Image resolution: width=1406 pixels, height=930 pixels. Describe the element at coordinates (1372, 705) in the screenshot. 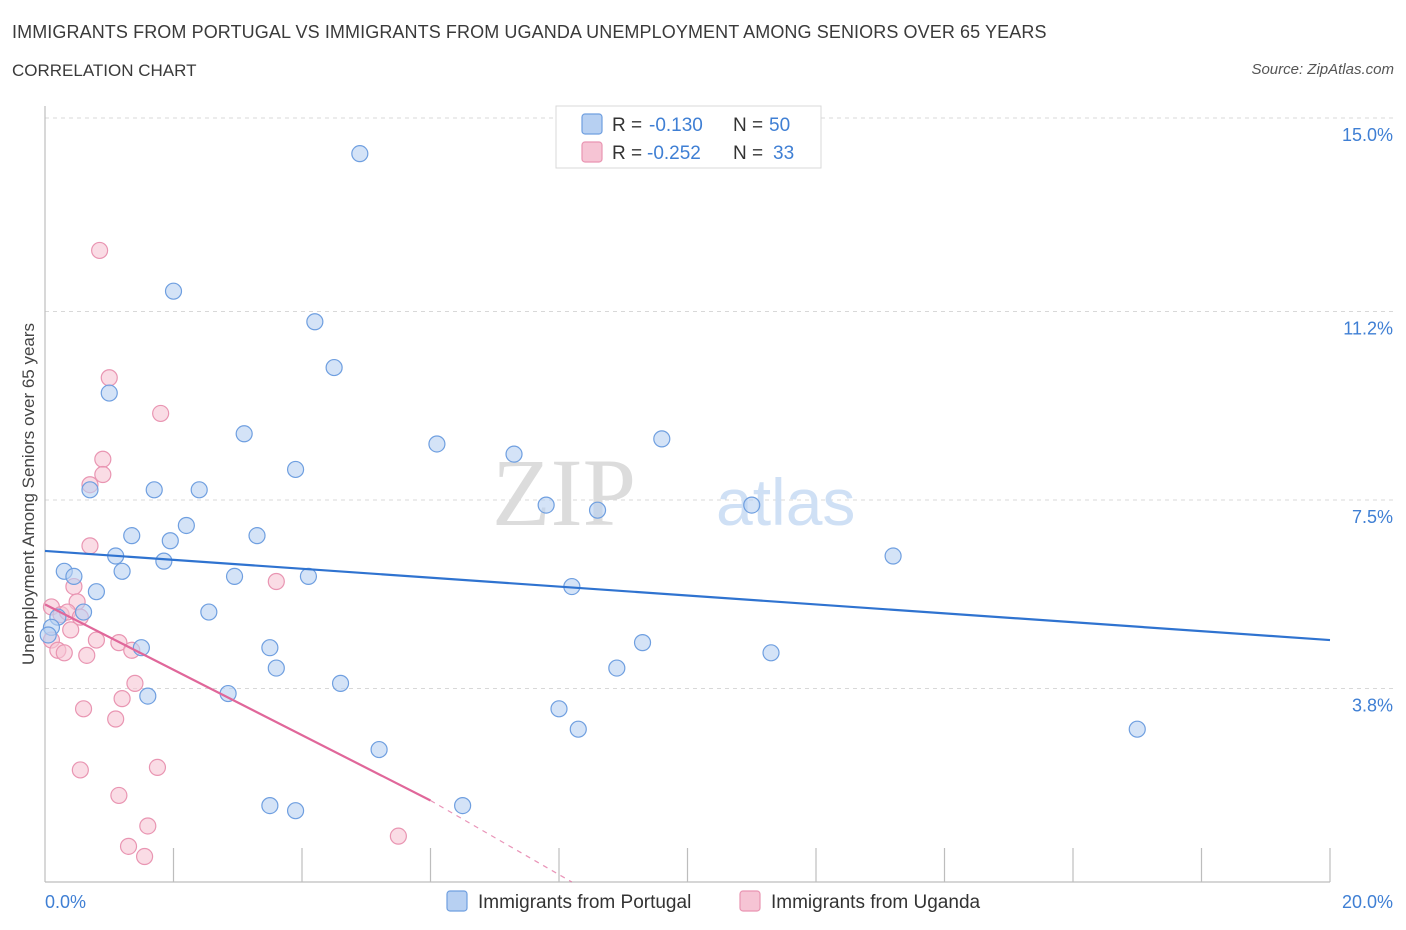

I see `y-tick-label-0: 3.8%` at that location.